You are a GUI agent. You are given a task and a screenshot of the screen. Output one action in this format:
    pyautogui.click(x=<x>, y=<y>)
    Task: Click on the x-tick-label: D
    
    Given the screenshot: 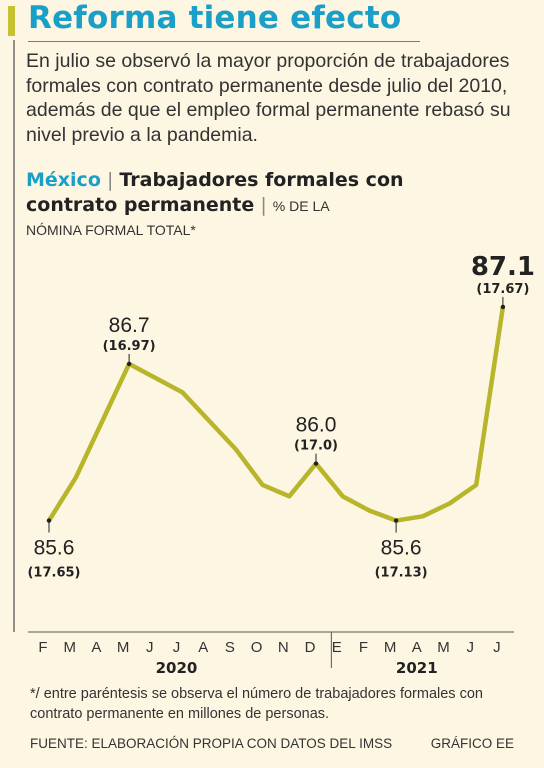 What is the action you would take?
    pyautogui.click(x=310, y=647)
    